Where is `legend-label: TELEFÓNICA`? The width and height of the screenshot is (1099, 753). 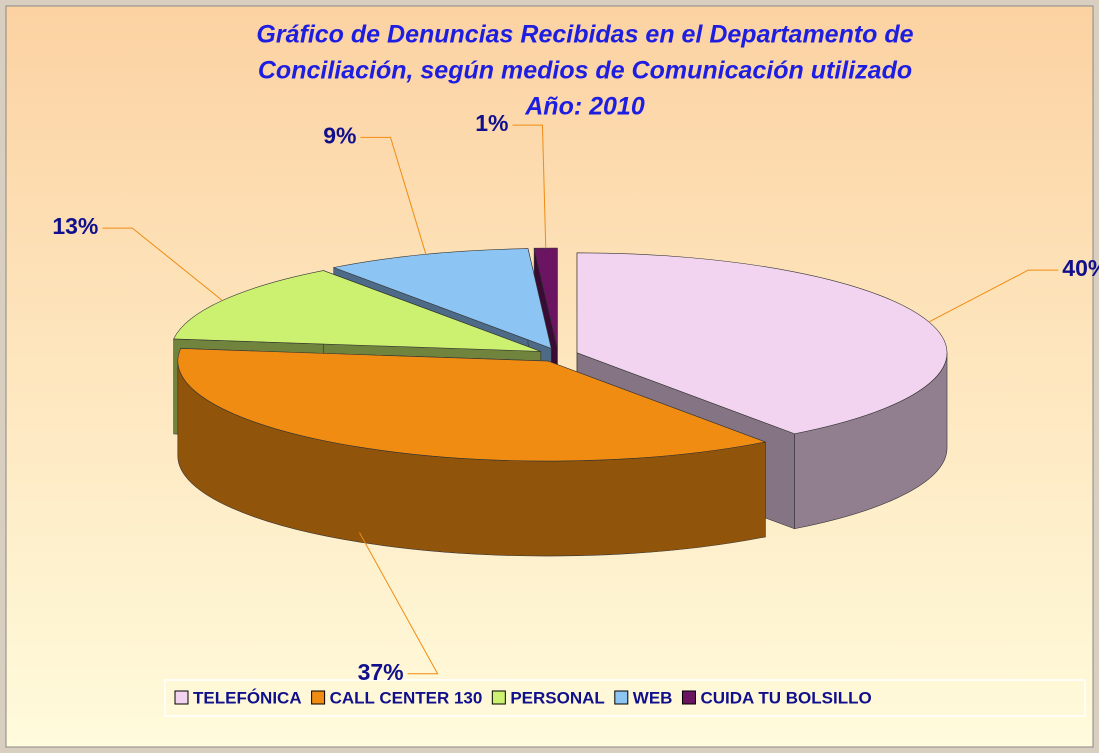 legend-label: TELEFÓNICA is located at coordinates (247, 697).